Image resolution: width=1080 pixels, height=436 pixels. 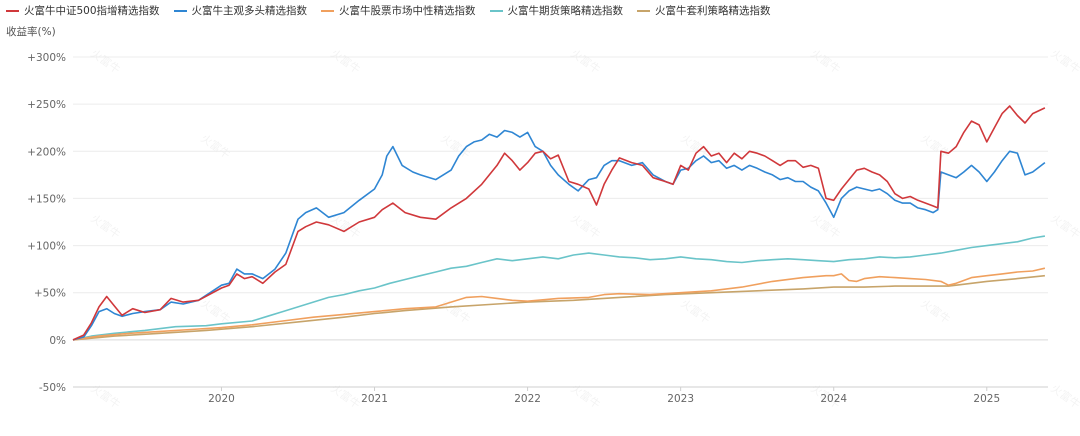 I want to click on y-tick-label: +300%, so click(x=46, y=58).